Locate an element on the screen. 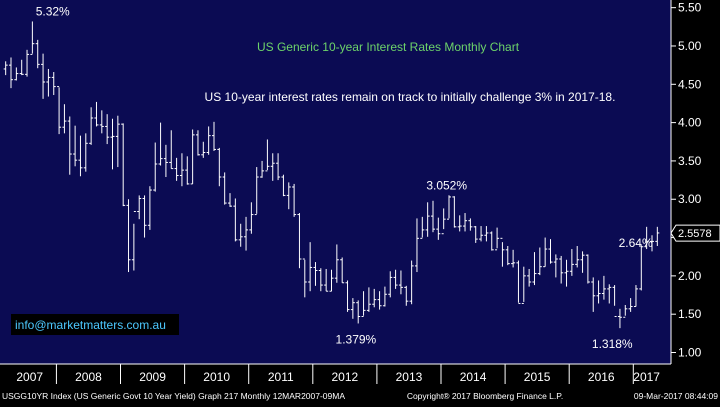 The width and height of the screenshot is (720, 407). x-tick-label: 2007 is located at coordinates (29, 377).